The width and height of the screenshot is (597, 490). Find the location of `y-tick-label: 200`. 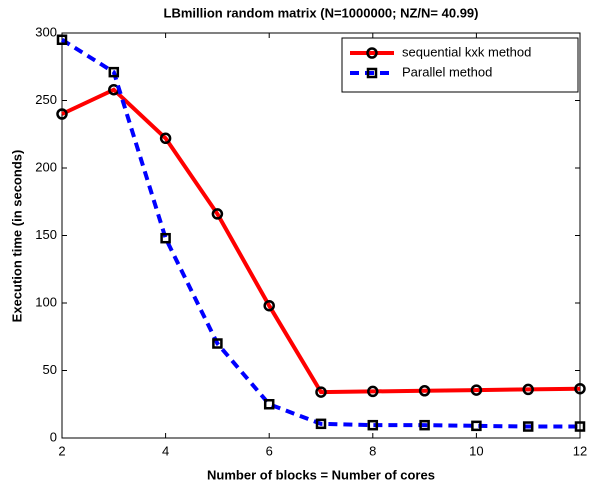

y-tick-label: 200 is located at coordinates (46, 166).